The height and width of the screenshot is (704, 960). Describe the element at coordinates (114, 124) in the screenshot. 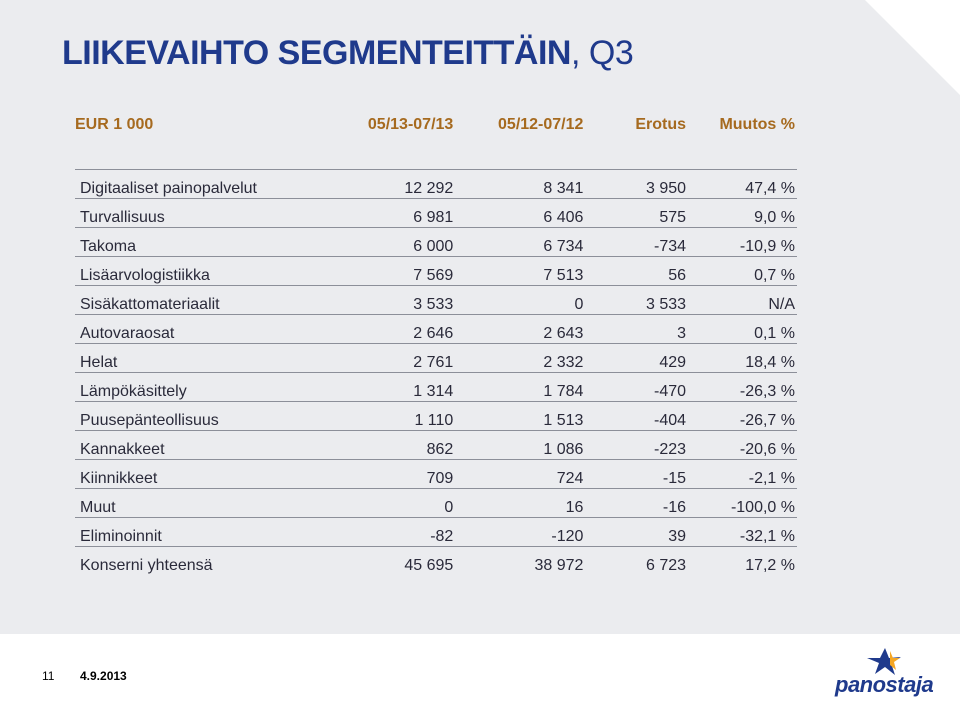

I see `header-unit: EUR 1 000` at that location.